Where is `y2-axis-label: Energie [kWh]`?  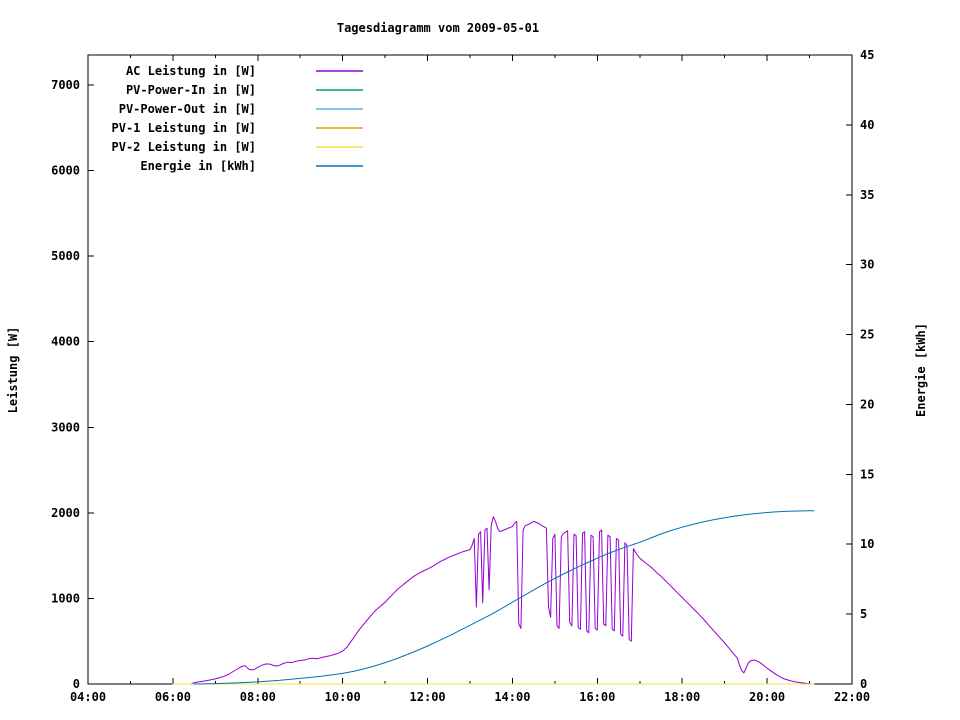 y2-axis-label: Energie [kWh] is located at coordinates (921, 370).